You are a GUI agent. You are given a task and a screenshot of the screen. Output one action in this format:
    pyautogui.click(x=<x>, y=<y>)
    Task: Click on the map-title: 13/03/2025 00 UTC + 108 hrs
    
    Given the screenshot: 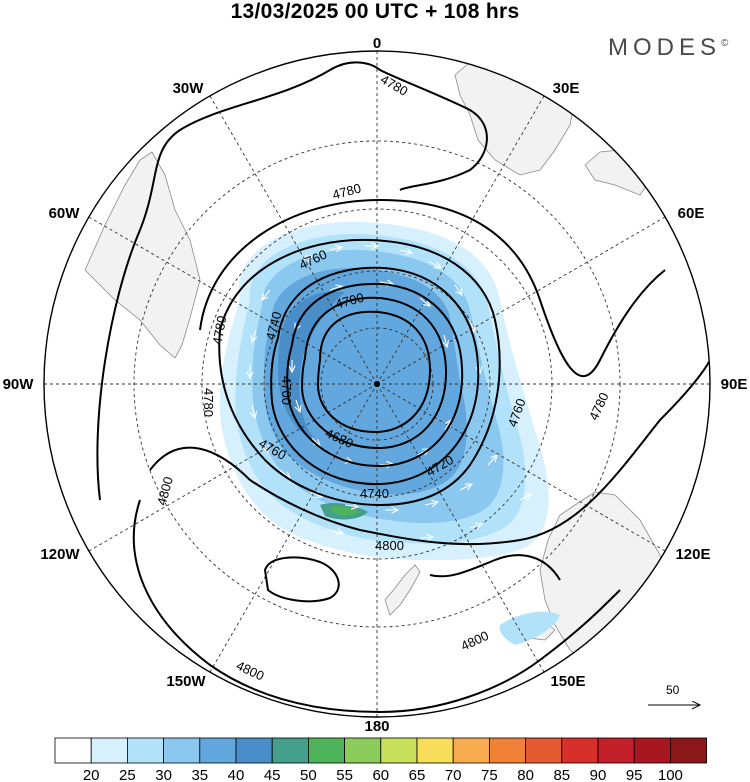 What is the action you would take?
    pyautogui.click(x=375, y=11)
    